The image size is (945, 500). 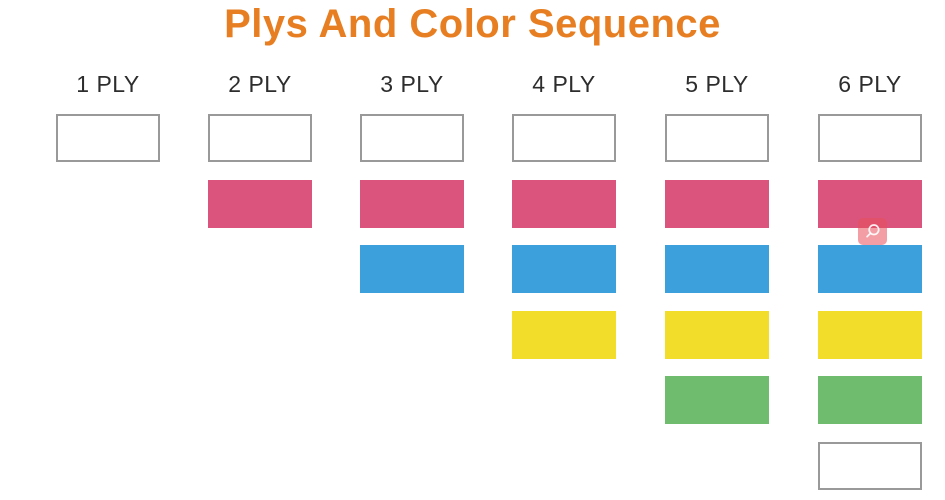 I want to click on column-label: 2 PLY, so click(x=260, y=84).